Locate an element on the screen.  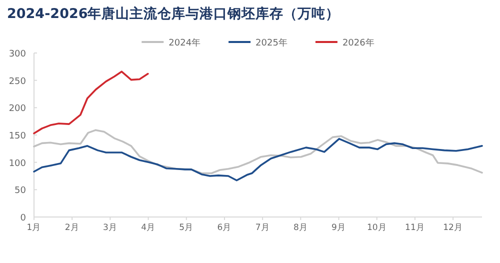
chart-title: 2024-2026年唐山主流仓库与港口钢坯库存（万吨） is located at coordinates (173, 13).